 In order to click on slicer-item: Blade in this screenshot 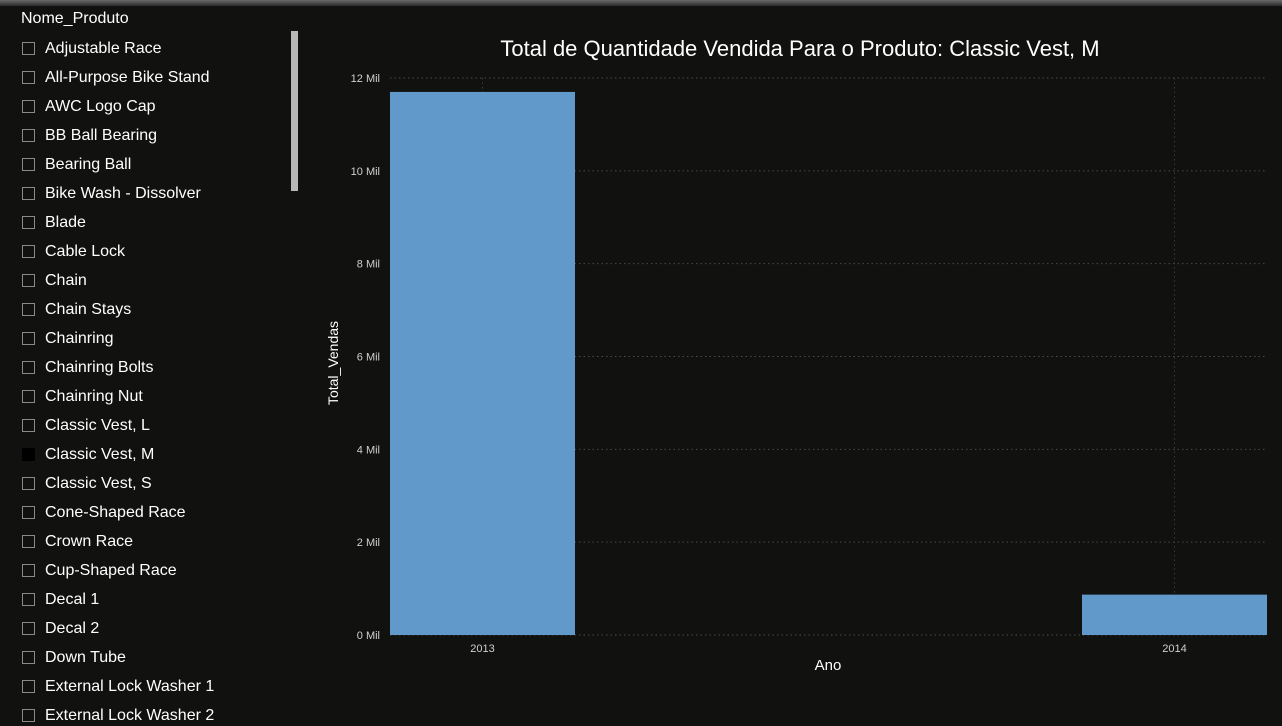, I will do `click(117, 222)`.